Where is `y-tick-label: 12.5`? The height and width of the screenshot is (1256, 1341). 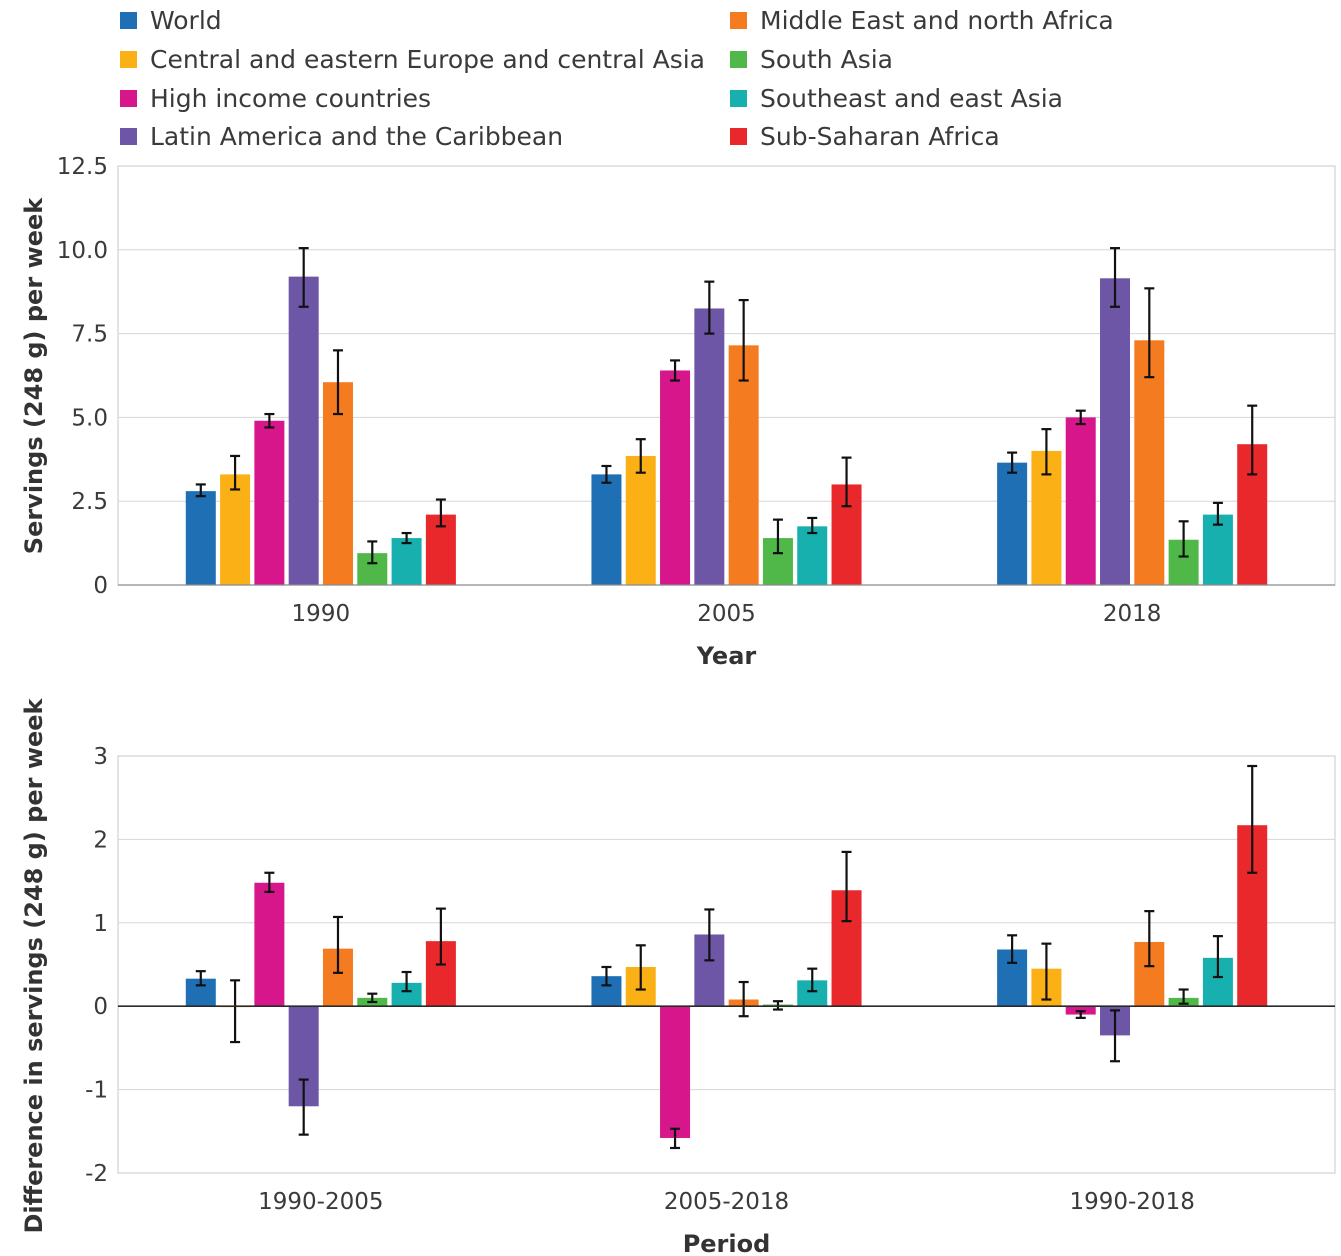
y-tick-label: 12.5 is located at coordinates (82, 167).